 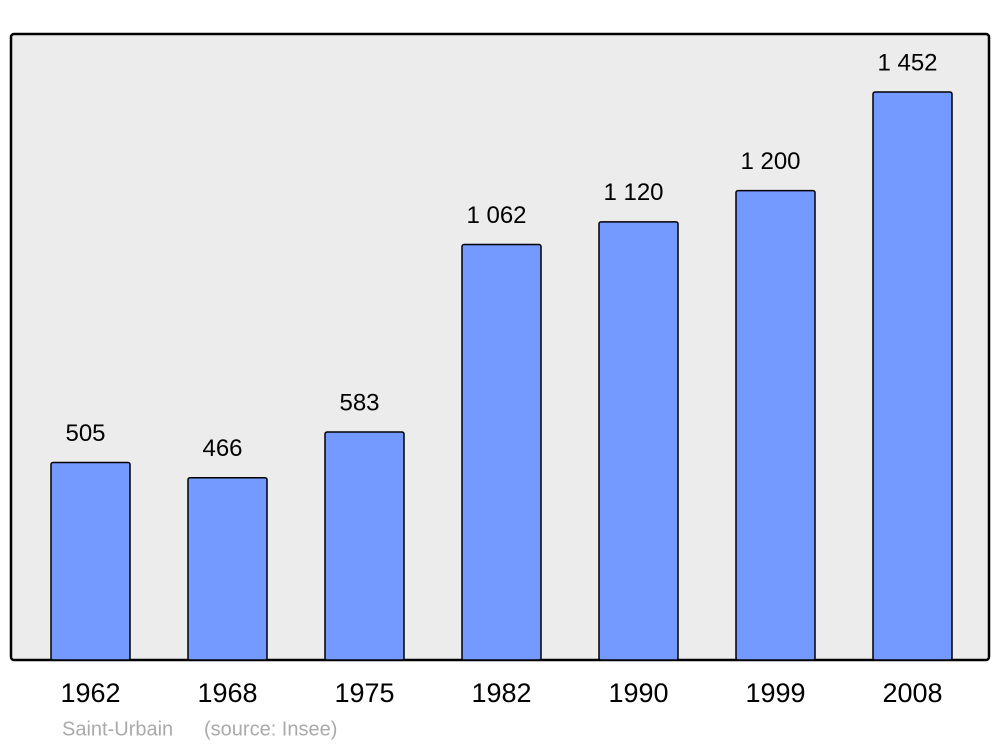 What do you see at coordinates (638, 693) in the screenshot?
I see `x-tick-label: 1990` at bounding box center [638, 693].